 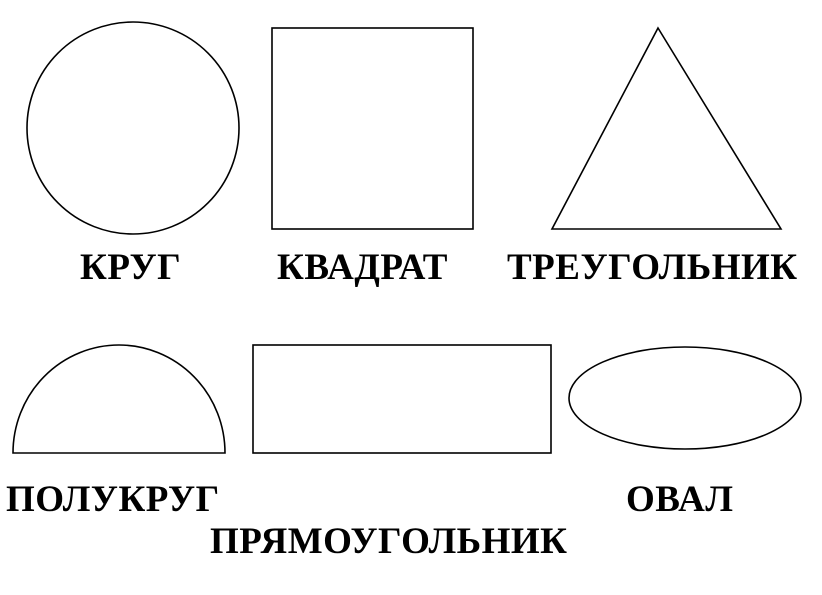 I want to click on semicircle-label: ПОЛУКРУГ, so click(x=113, y=499).